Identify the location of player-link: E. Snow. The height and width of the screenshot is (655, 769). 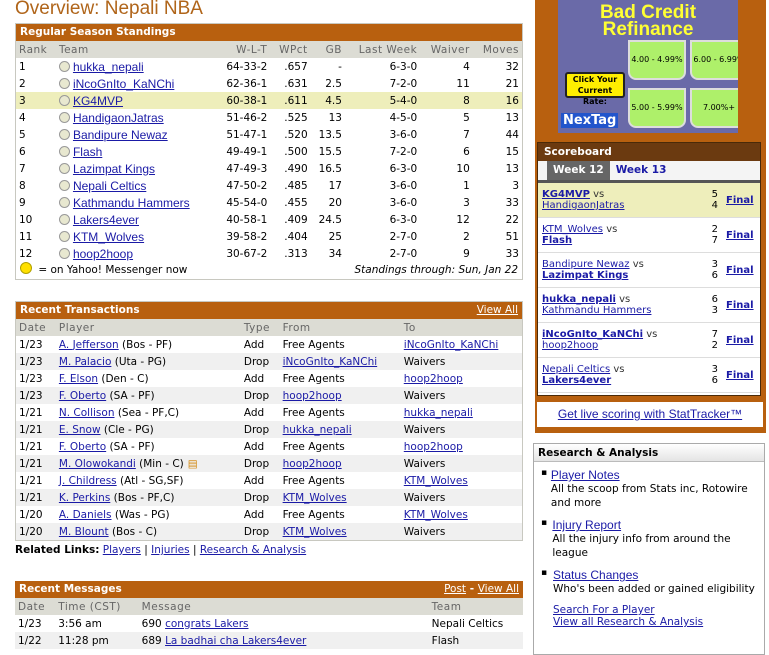
(79, 429).